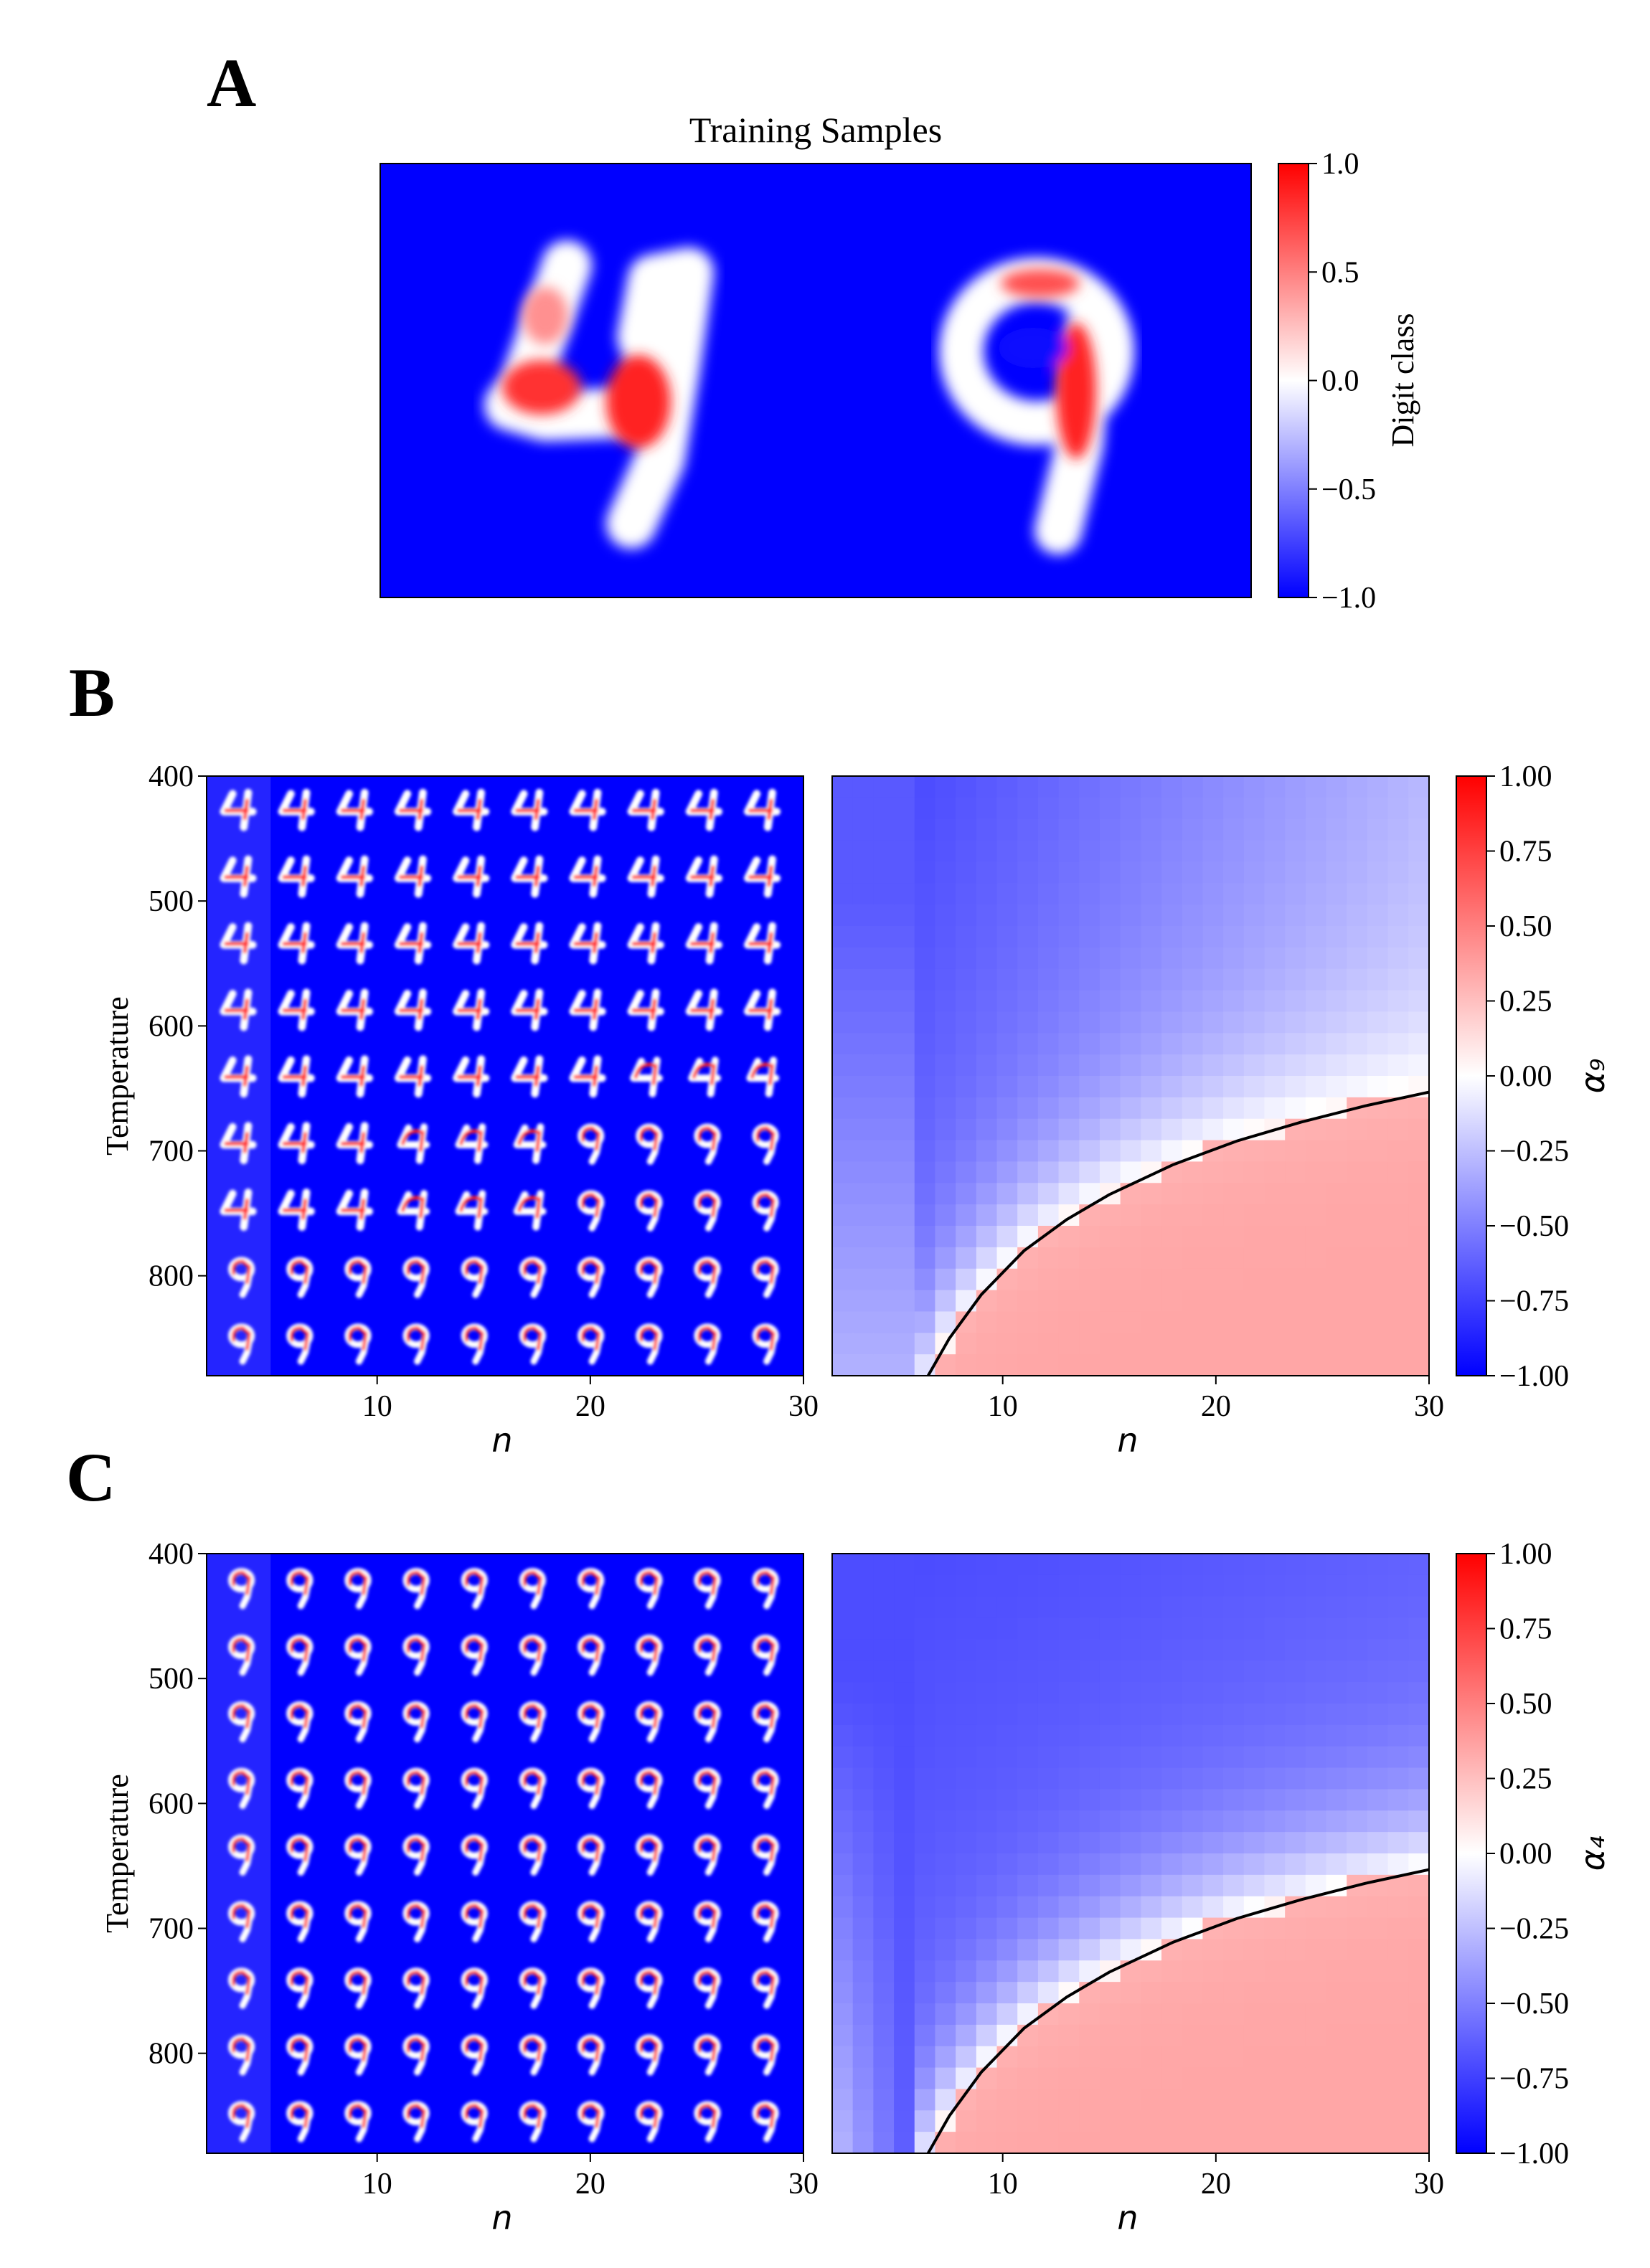 This screenshot has height=2268, width=1650. Describe the element at coordinates (1177, 1233) in the screenshot. I see `b-right-boundary-curve` at that location.